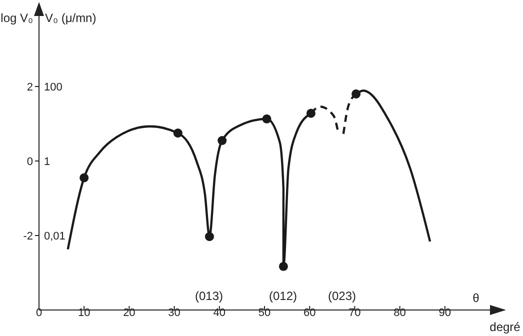  What do you see at coordinates (505, 327) in the screenshot?
I see `text: degré` at bounding box center [505, 327].